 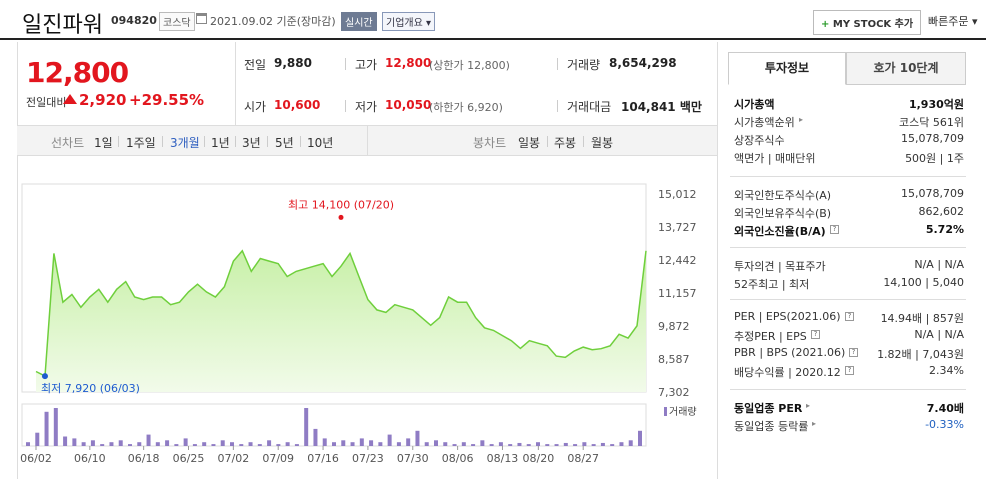 What do you see at coordinates (849, 157) in the screenshot?
I see `info-row: 액면가 | 매매단위 500원 | 1주` at bounding box center [849, 157].